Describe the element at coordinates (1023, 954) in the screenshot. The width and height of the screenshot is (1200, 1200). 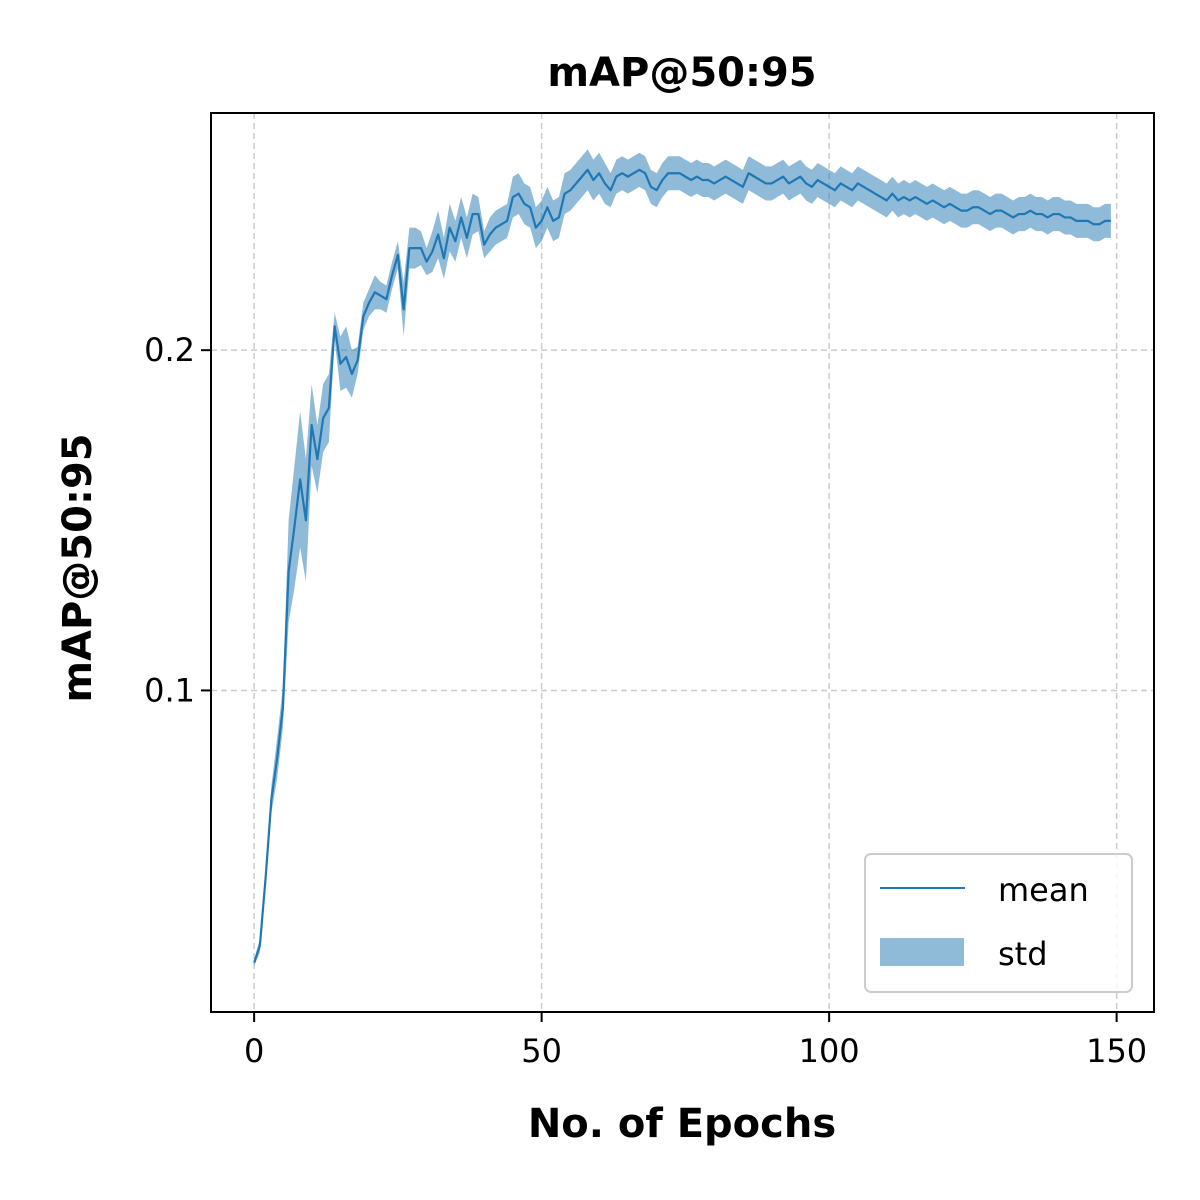
I see `legend-std-label: std` at that location.